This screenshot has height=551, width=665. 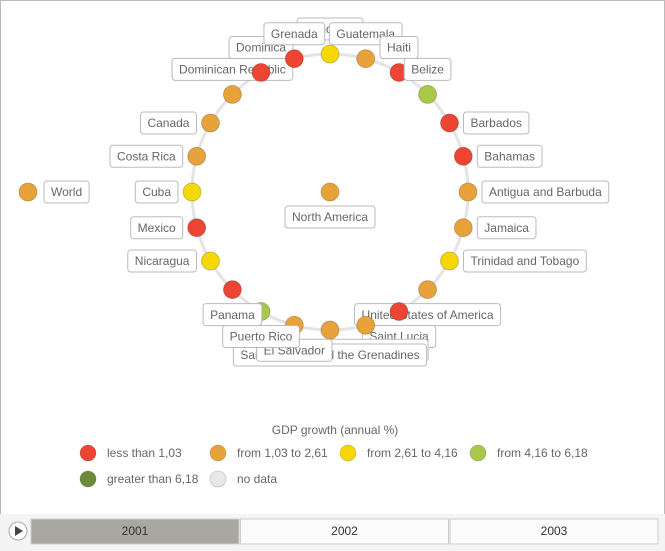 What do you see at coordinates (282, 453) in the screenshot?
I see `legend-label: from 1,03 to 2,61` at bounding box center [282, 453].